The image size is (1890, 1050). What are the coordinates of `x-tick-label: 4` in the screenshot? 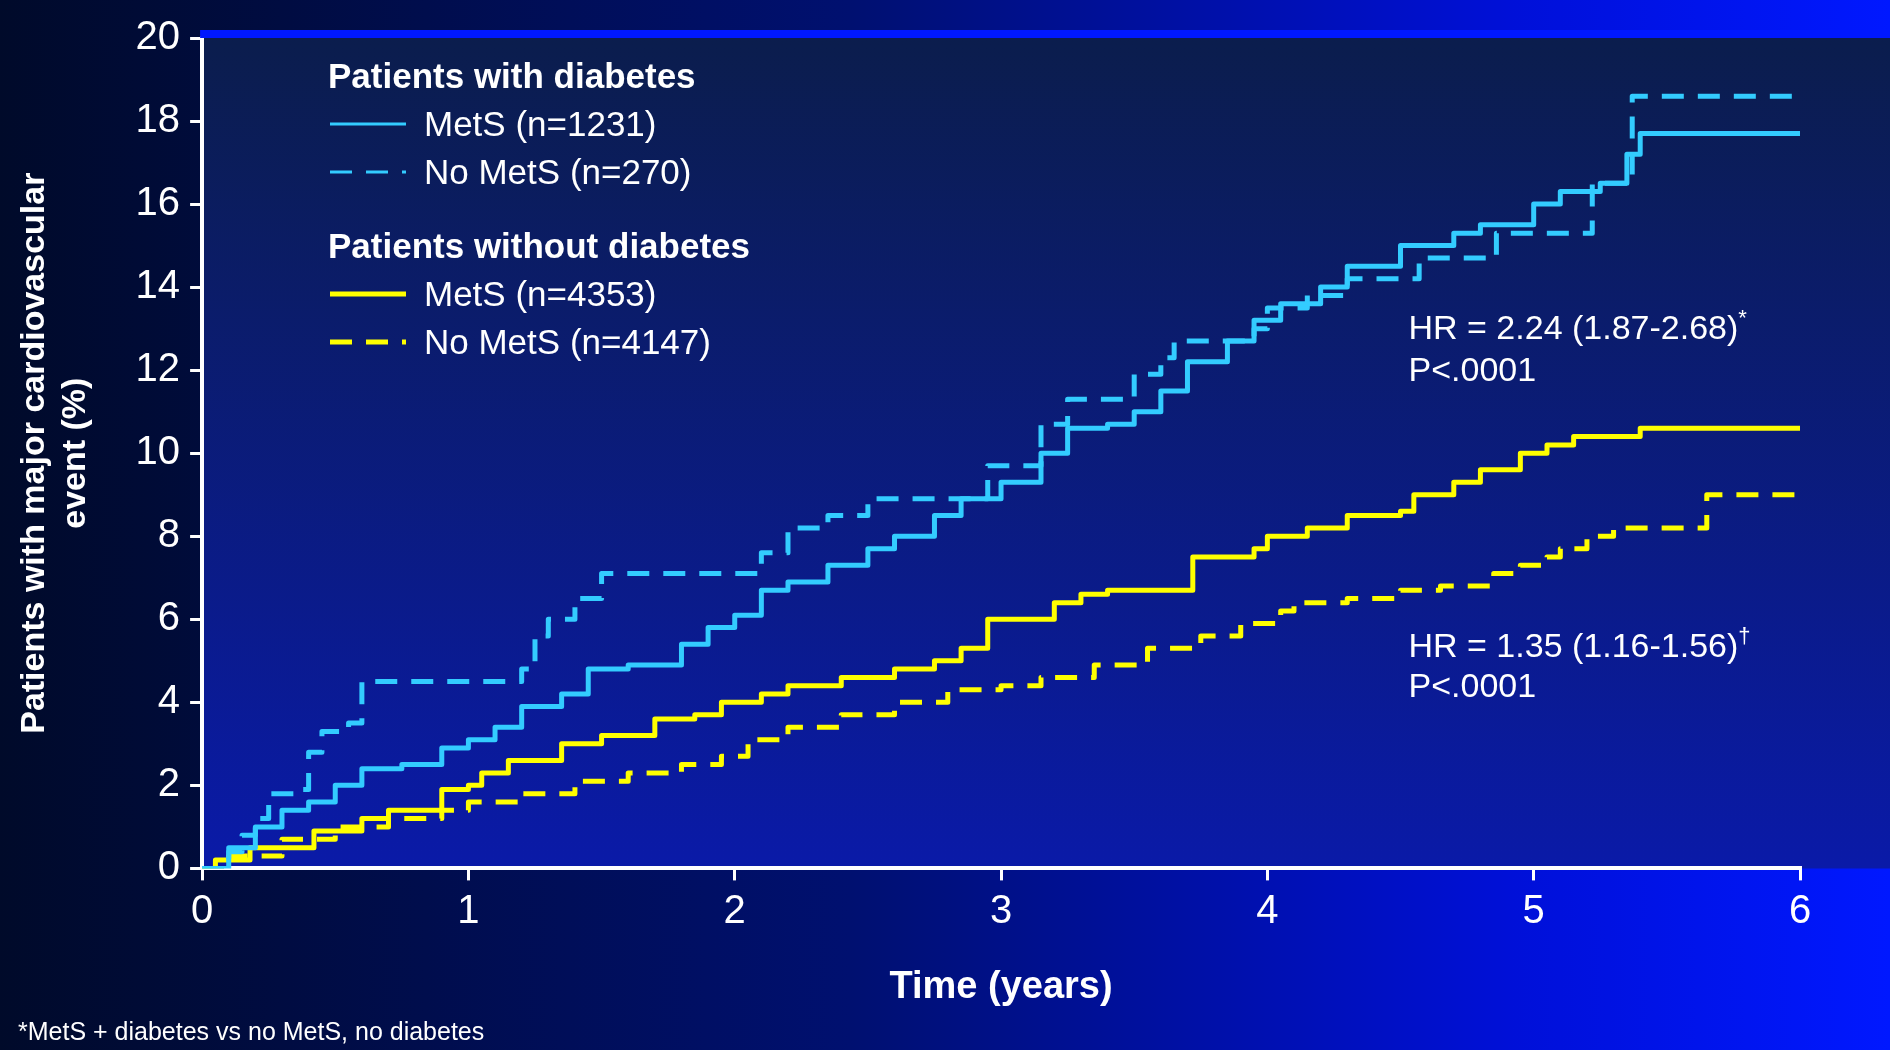 It's located at (1267, 909).